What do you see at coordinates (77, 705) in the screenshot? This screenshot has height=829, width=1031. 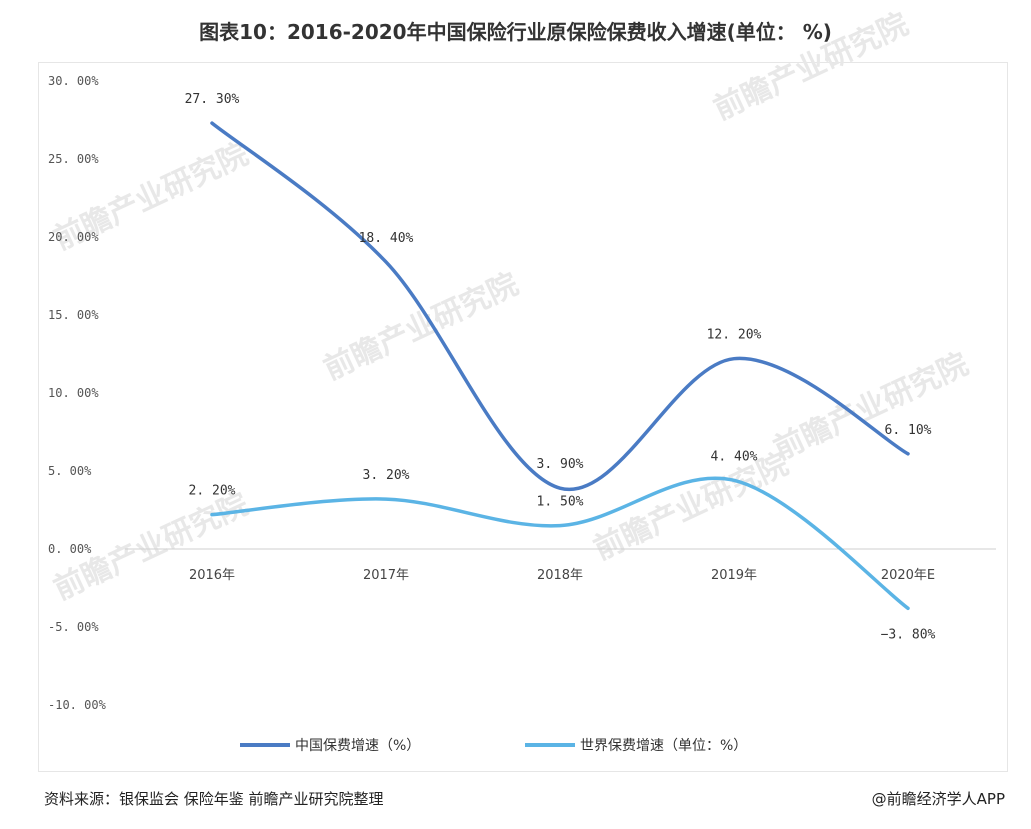 I see `y-tick-label: -10. 00%` at bounding box center [77, 705].